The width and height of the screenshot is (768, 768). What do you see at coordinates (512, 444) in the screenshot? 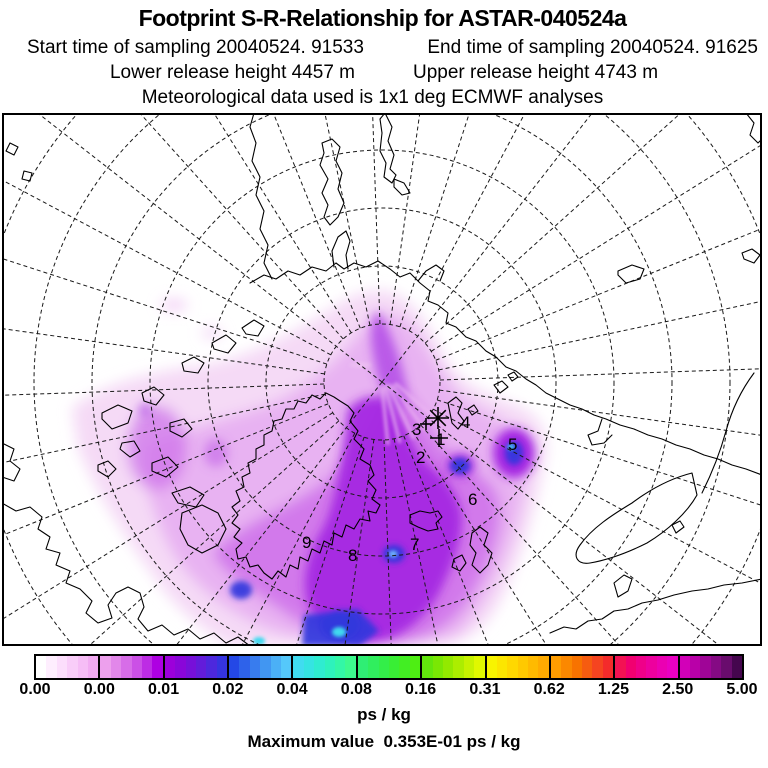
I see `track-marker-5: 5` at bounding box center [512, 444].